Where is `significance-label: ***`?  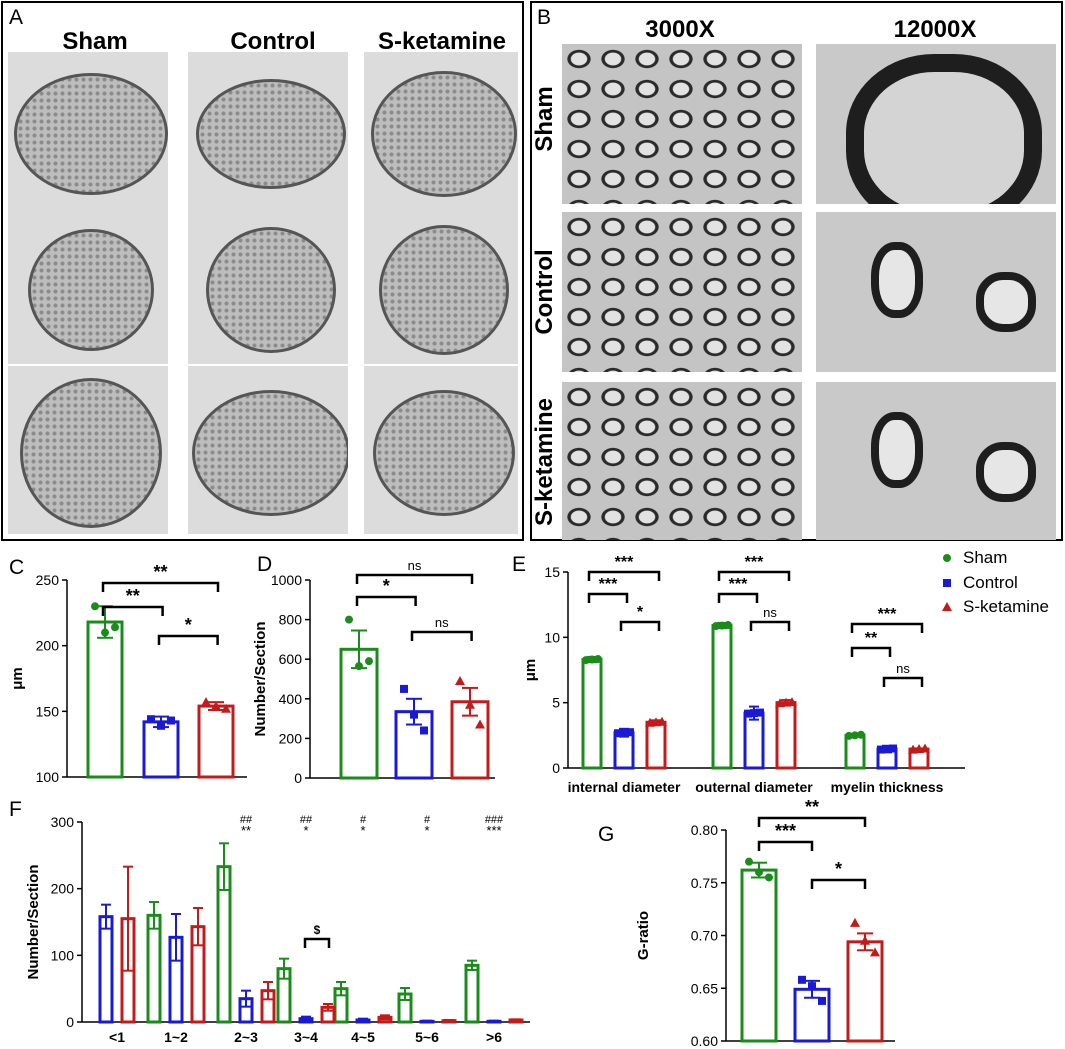 significance-label: *** is located at coordinates (887, 614).